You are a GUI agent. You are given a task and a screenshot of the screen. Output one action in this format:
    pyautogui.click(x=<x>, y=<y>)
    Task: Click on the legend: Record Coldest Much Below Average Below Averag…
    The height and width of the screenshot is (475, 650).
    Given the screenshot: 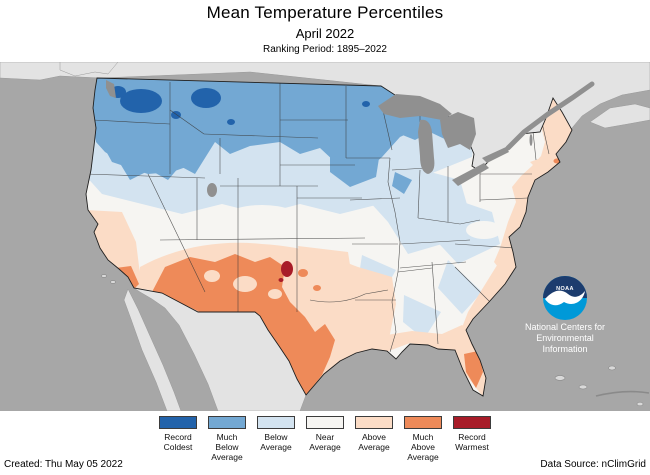 What is the action you would take?
    pyautogui.click(x=325, y=439)
    